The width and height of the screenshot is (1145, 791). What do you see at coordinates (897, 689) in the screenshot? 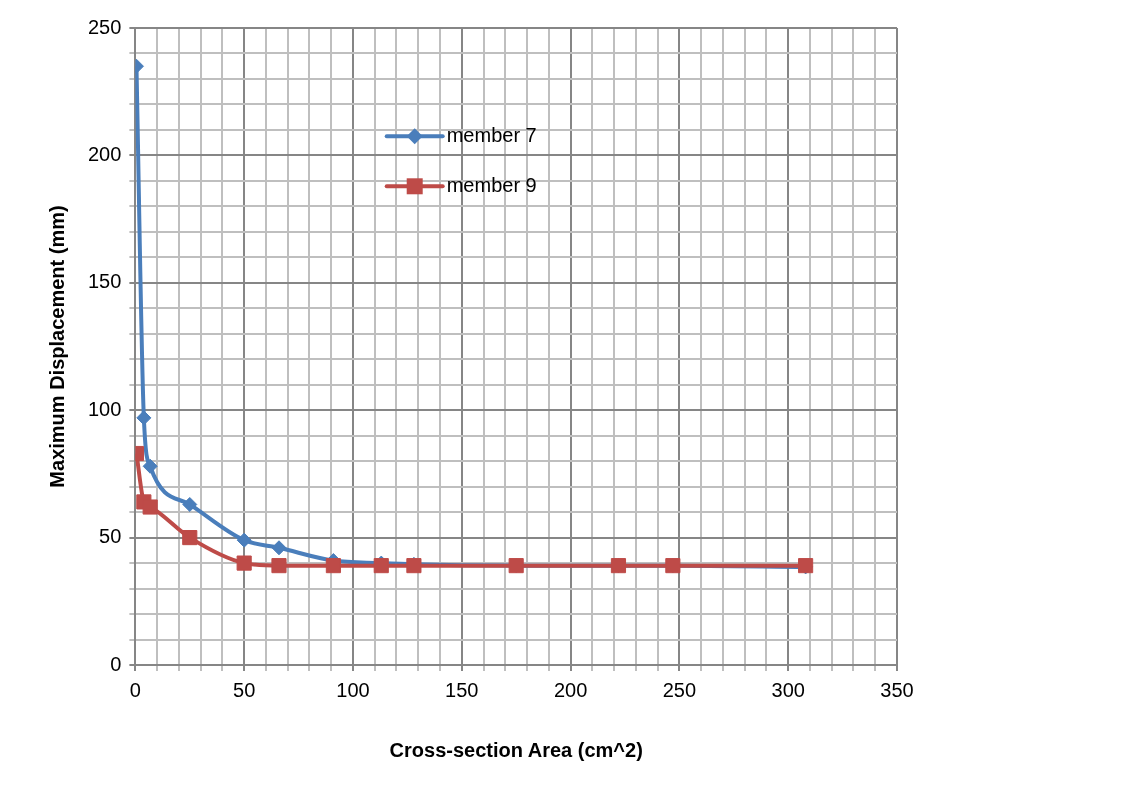
I see `x-tick-label: 350` at bounding box center [897, 689].